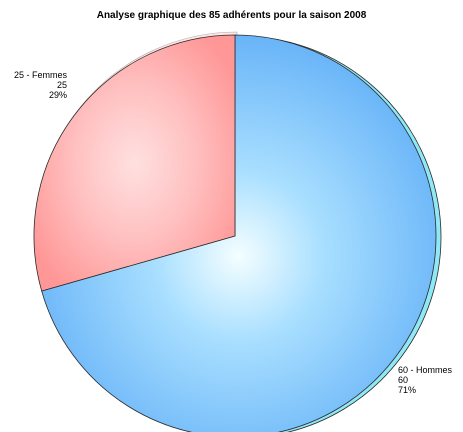  What do you see at coordinates (425, 380) in the screenshot?
I see `slice-label-hommes: 60 - Hommes 60 71%` at bounding box center [425, 380].